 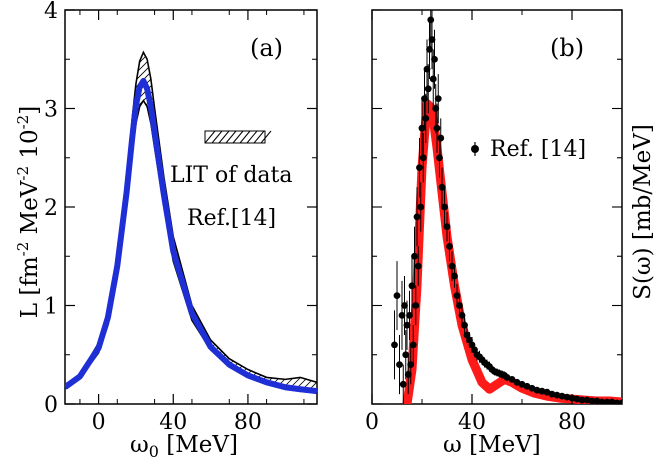 I want to click on panel-a-xlabel: ω0 [MeV], so click(x=184, y=446).